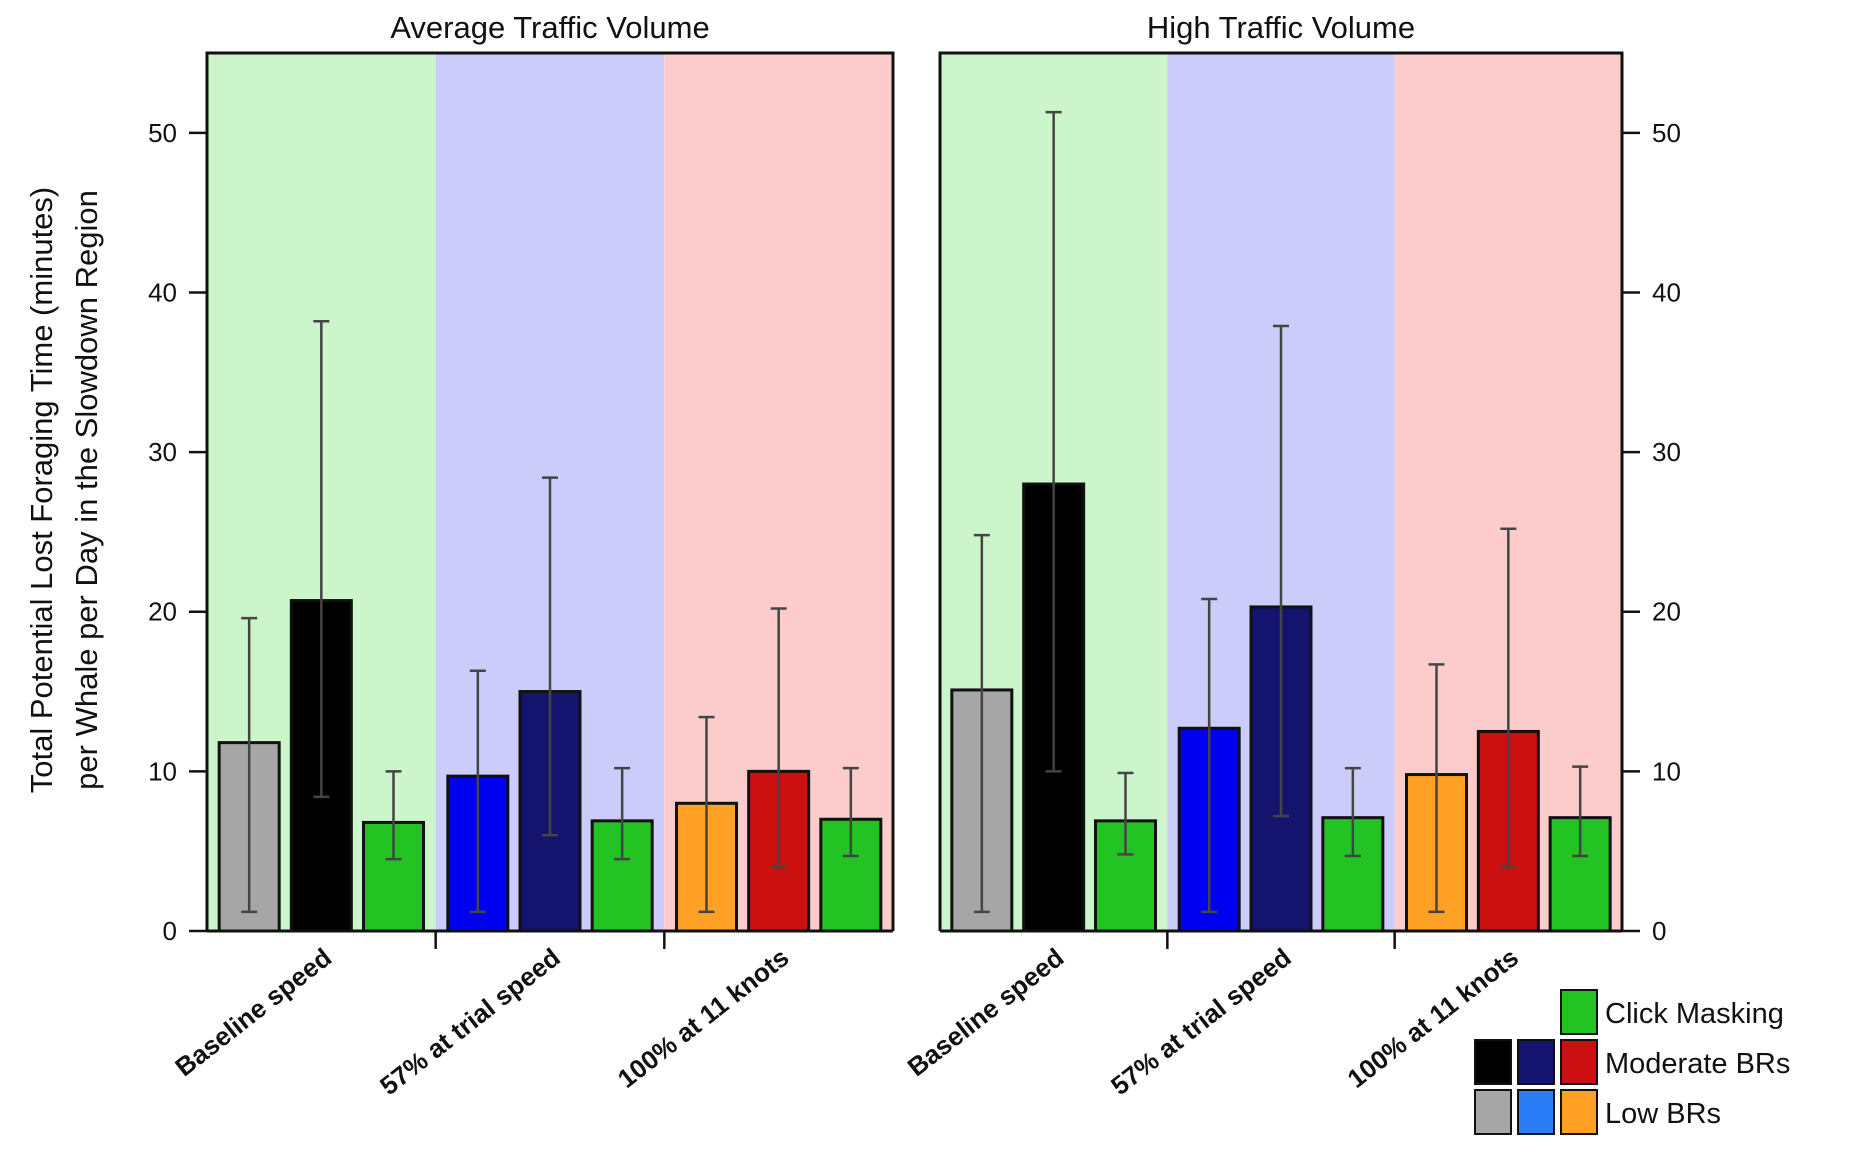  Describe the element at coordinates (1694, 1014) in the screenshot. I see `legend-label: Click Masking` at that location.